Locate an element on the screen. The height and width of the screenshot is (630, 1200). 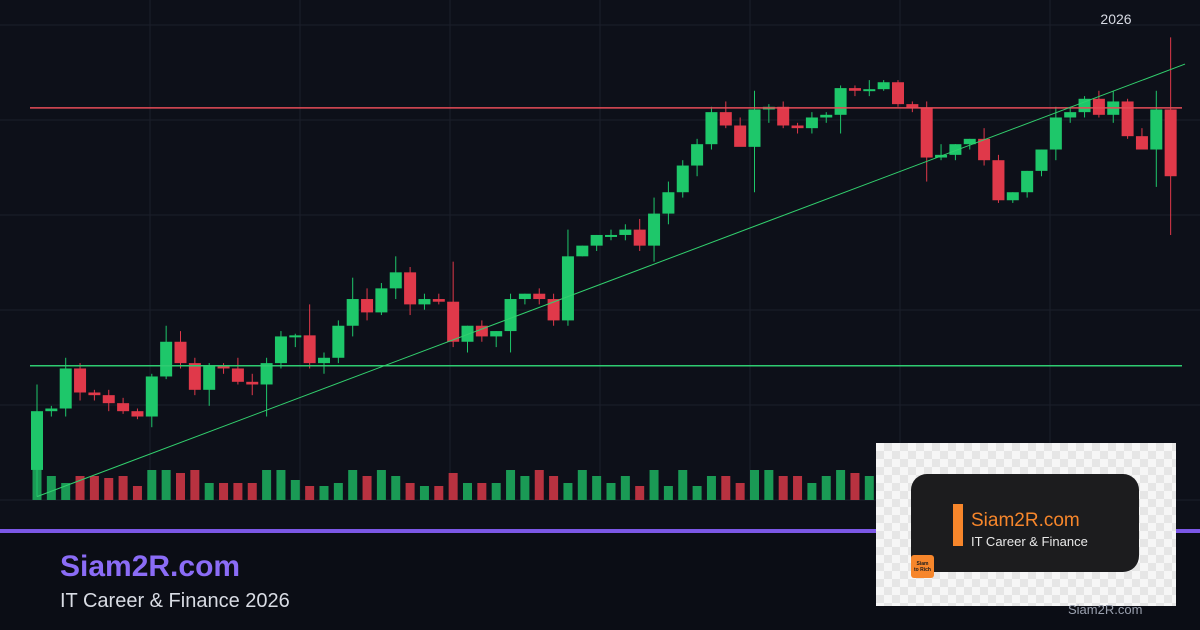
watermark: Siam2R.com is located at coordinates (1105, 609).